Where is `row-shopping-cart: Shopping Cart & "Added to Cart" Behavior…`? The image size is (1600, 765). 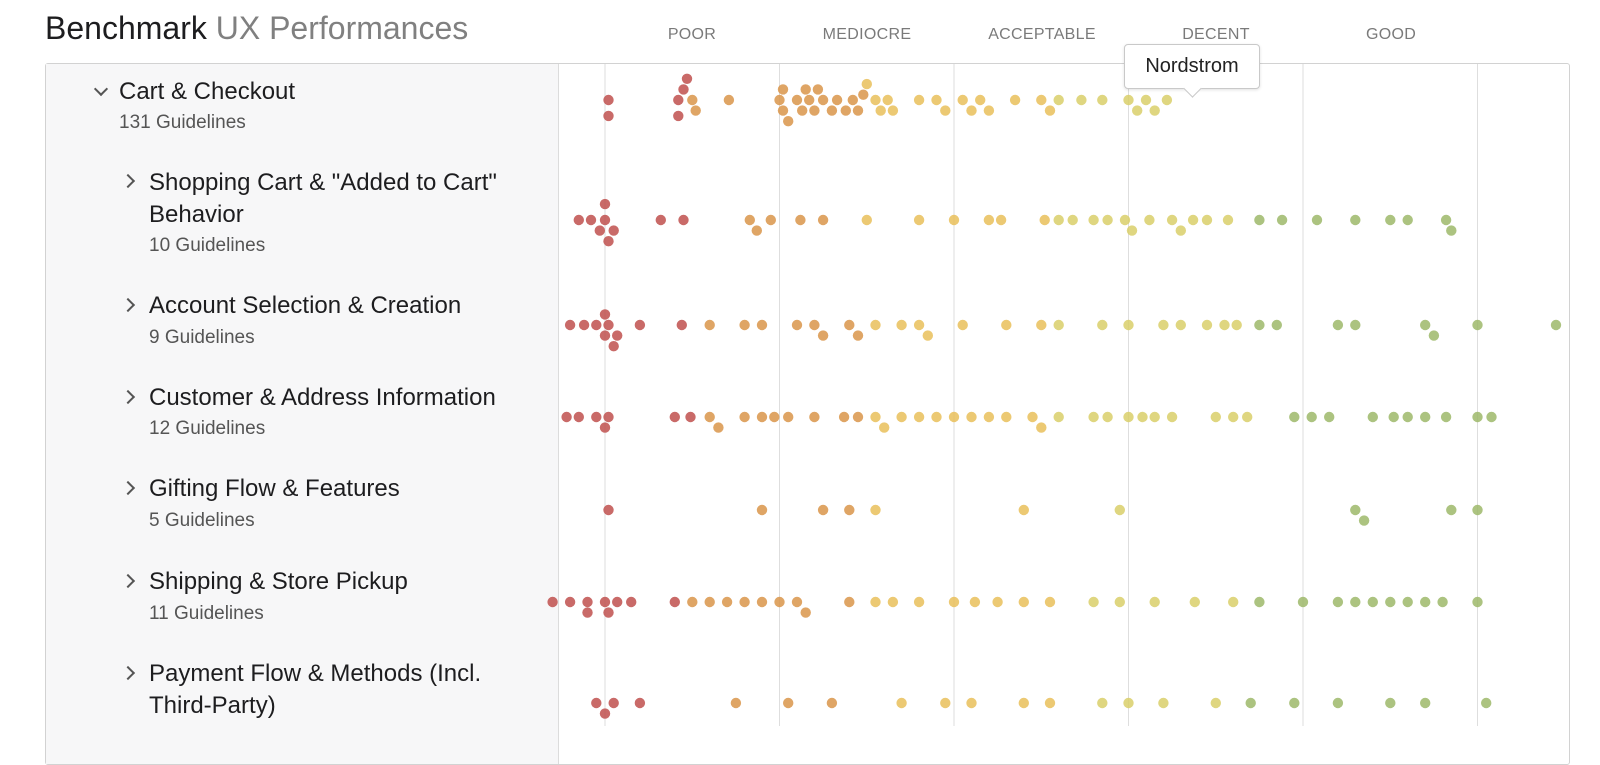
row-shopping-cart: Shopping Cart & "Added to Cart" Behavior… is located at coordinates (302, 211).